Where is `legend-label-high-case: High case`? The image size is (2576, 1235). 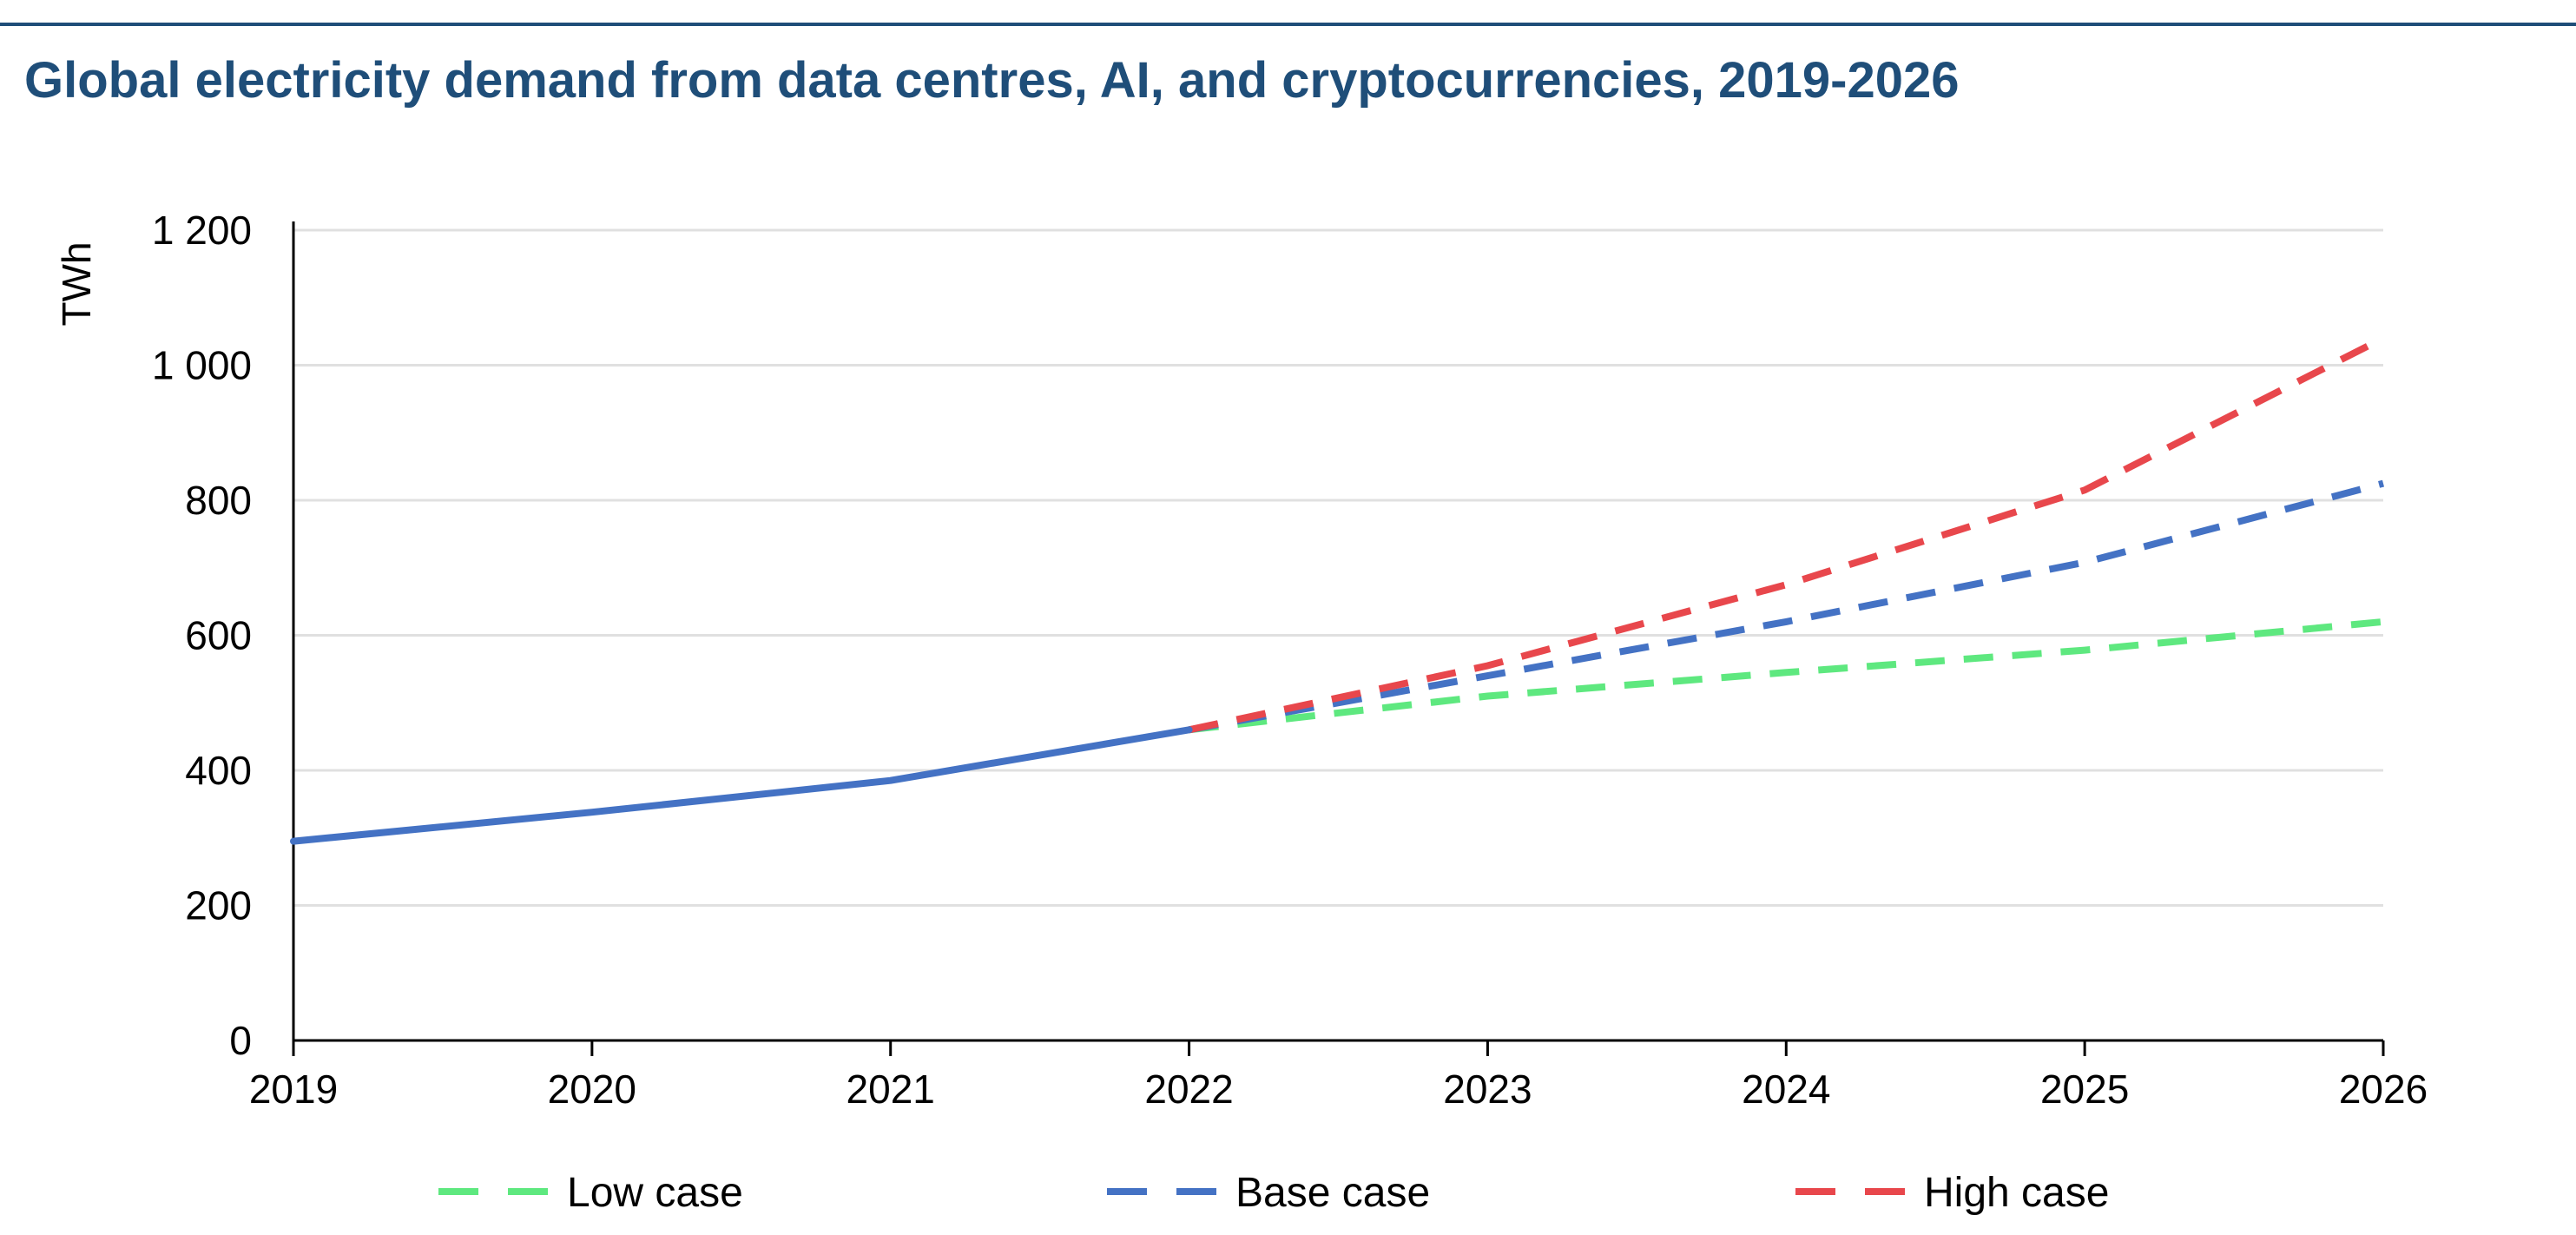
legend-label-high-case: High case is located at coordinates (2016, 1193).